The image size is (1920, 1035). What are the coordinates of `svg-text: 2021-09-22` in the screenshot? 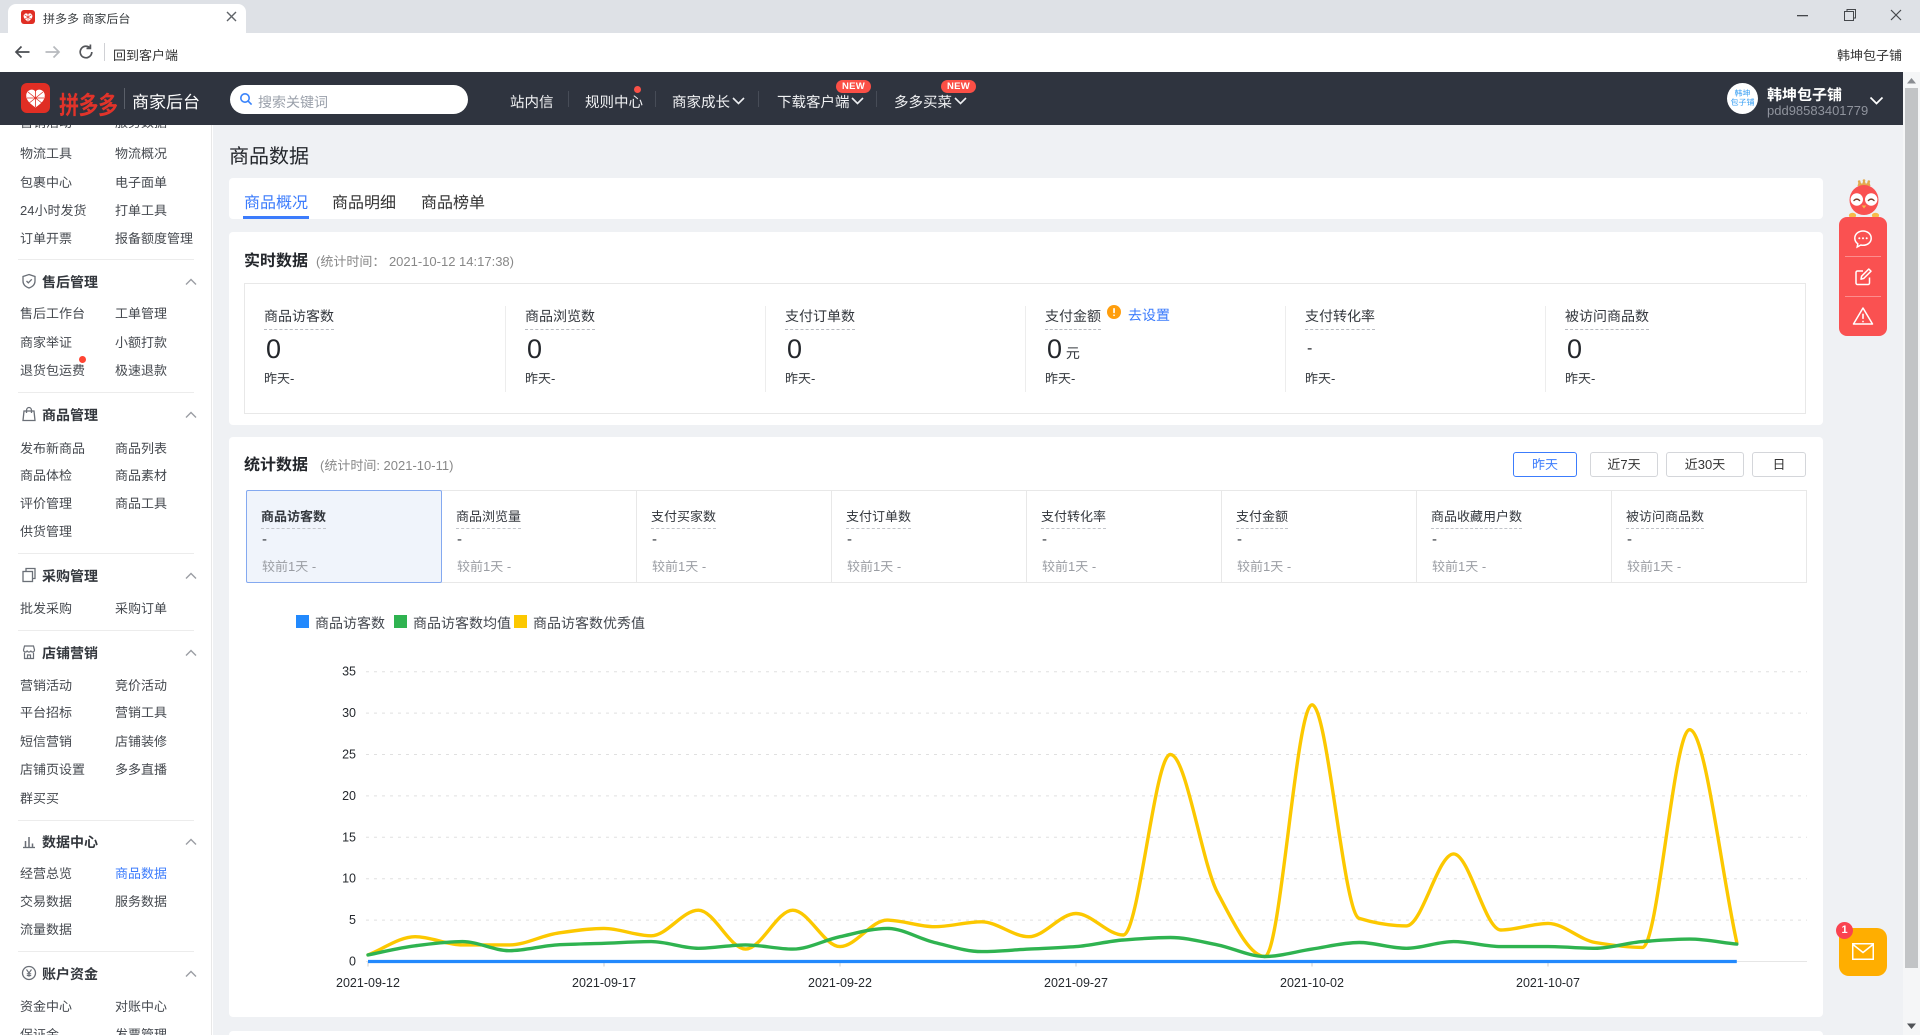 It's located at (840, 983).